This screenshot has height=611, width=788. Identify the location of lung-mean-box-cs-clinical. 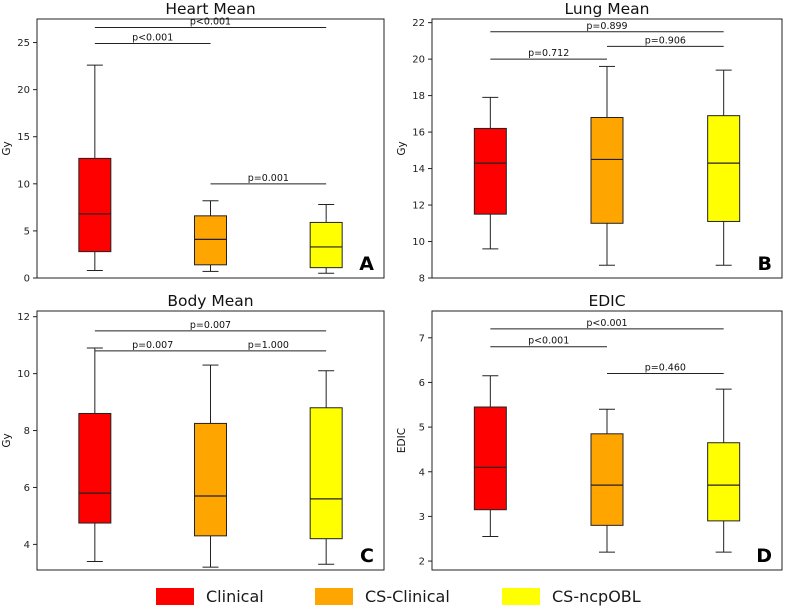
(607, 165).